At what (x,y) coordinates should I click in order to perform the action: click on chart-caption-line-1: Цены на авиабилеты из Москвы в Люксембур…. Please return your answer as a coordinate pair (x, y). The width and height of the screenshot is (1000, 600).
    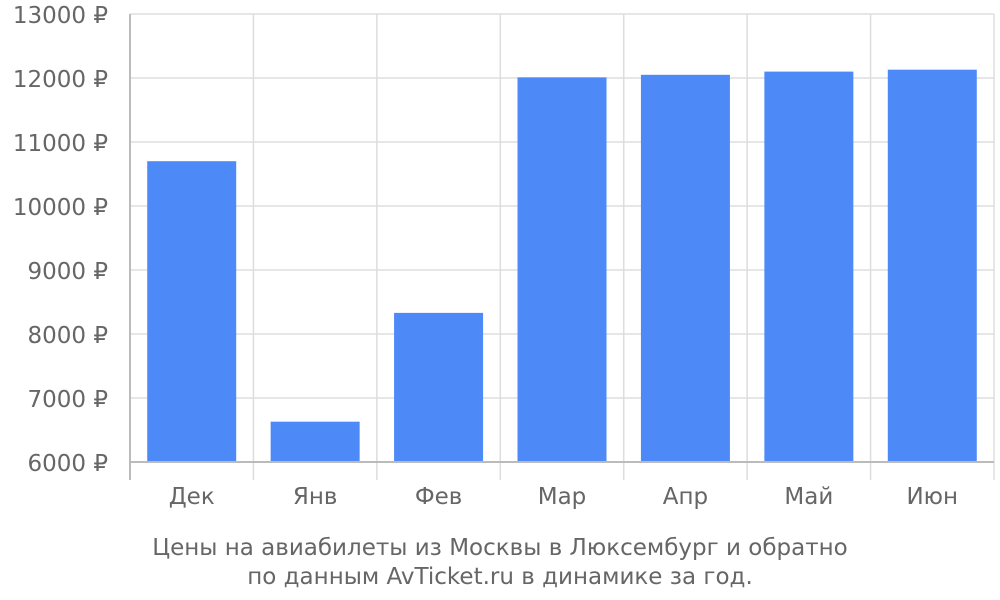
    Looking at the image, I should click on (500, 548).